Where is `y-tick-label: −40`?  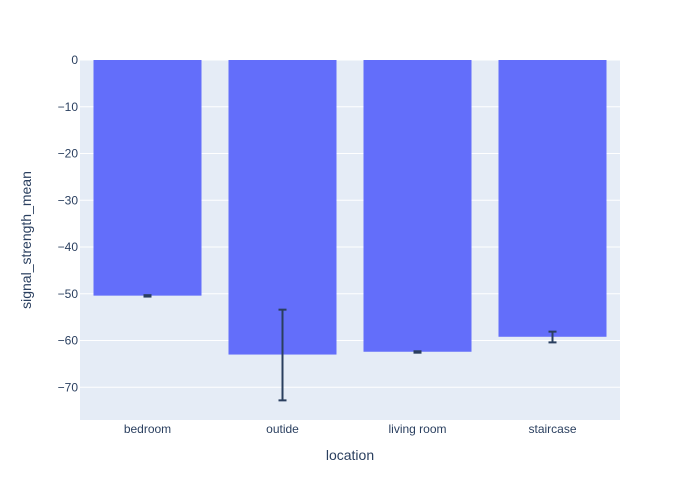 y-tick-label: −40 is located at coordinates (68, 247).